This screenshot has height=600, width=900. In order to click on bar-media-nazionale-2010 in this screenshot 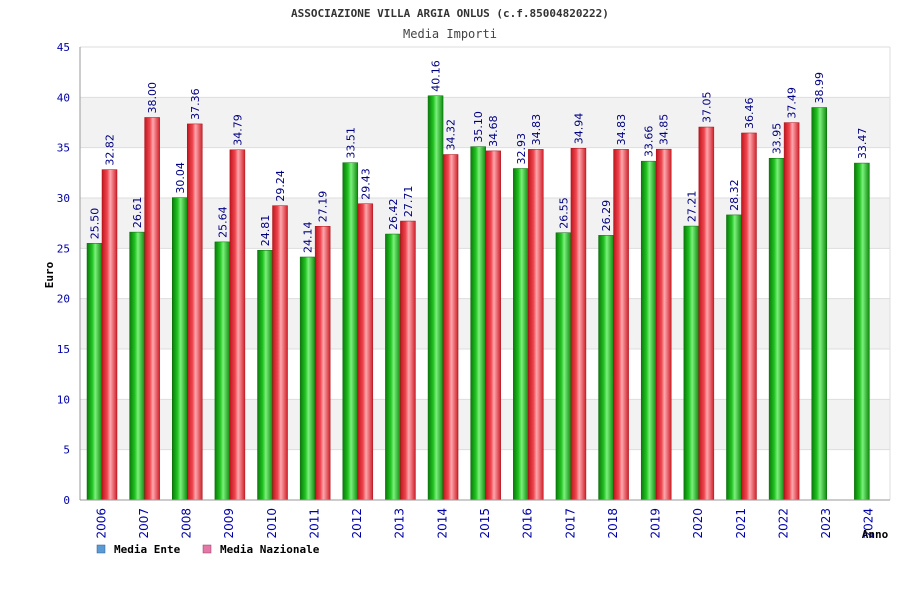, I will do `click(280, 353)`.